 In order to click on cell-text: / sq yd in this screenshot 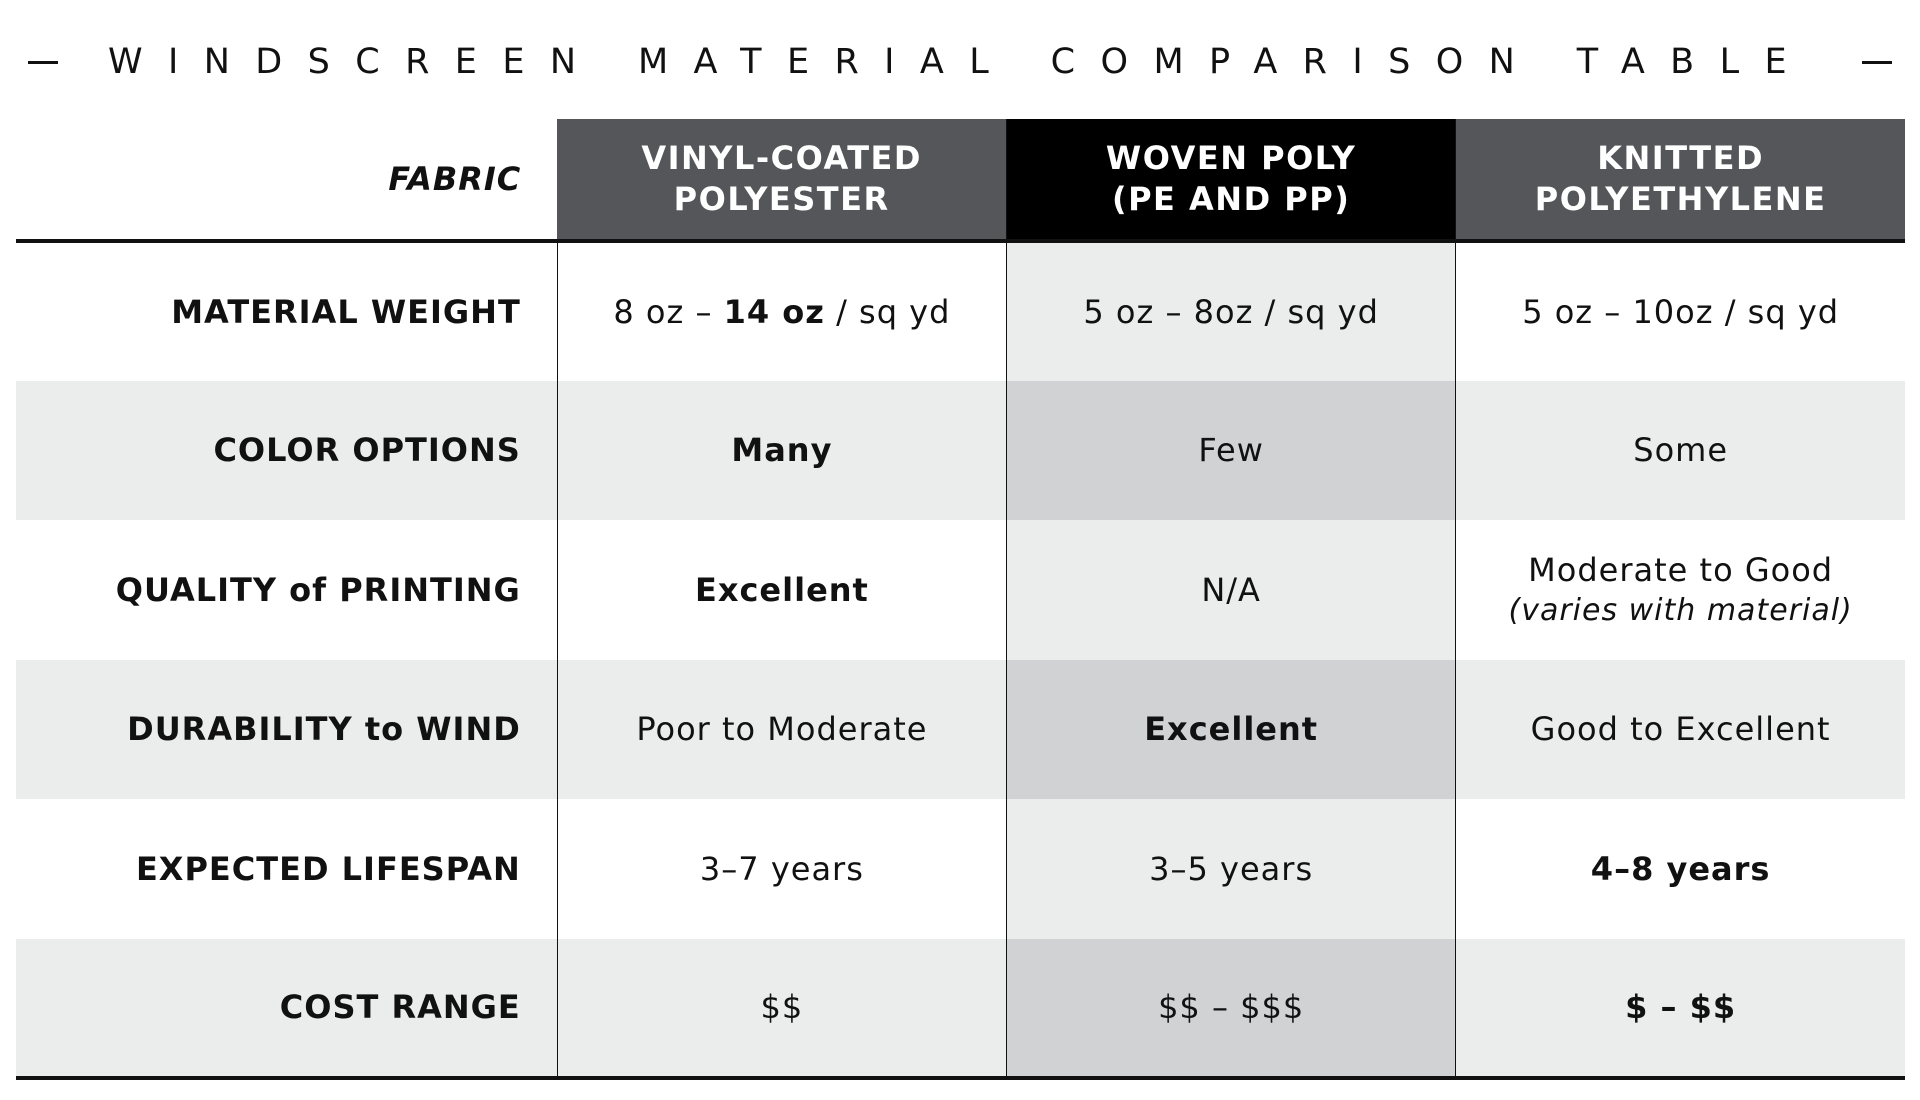, I will do `click(887, 311)`.